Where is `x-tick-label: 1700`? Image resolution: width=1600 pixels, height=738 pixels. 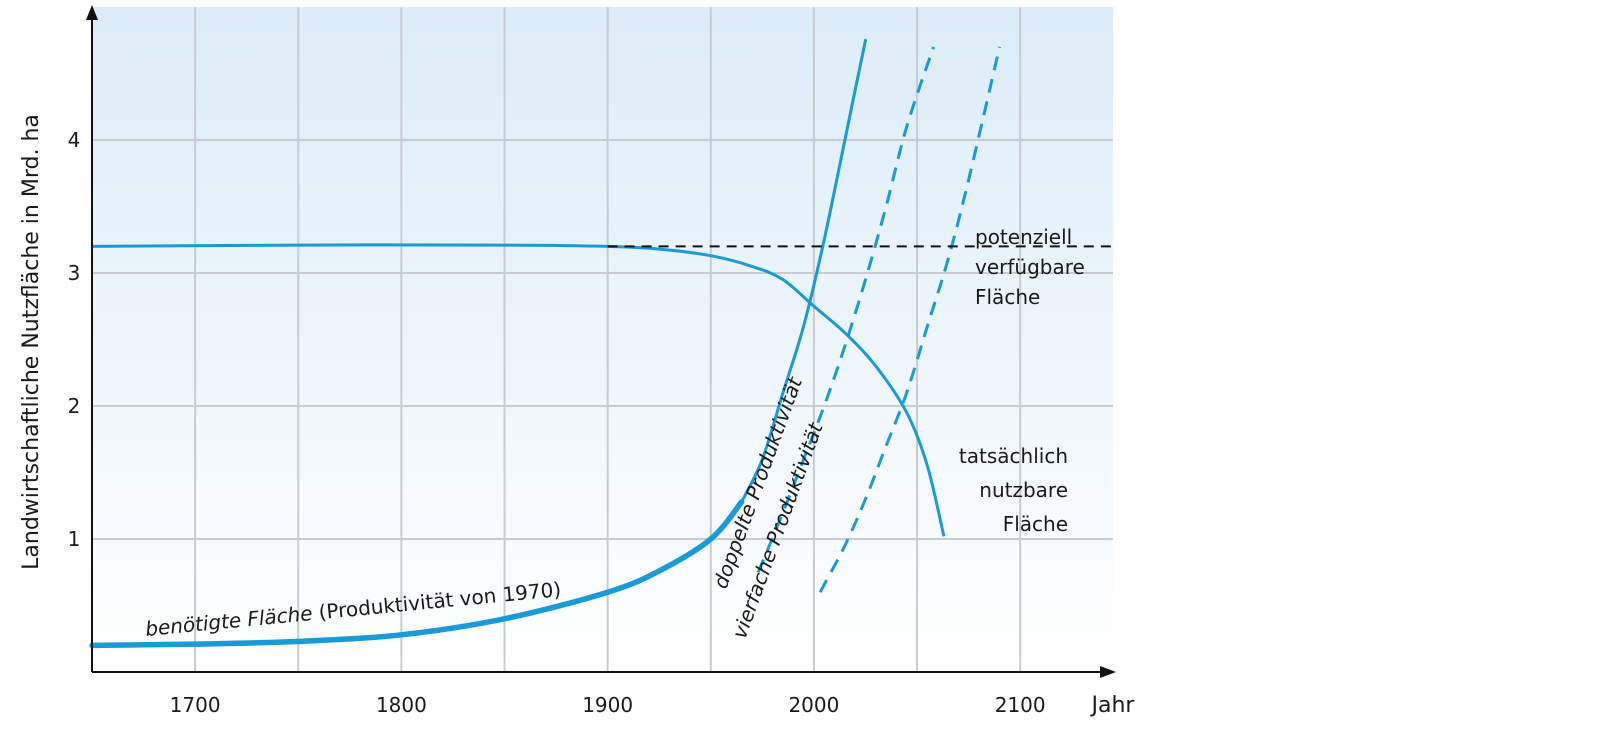 x-tick-label: 1700 is located at coordinates (195, 705).